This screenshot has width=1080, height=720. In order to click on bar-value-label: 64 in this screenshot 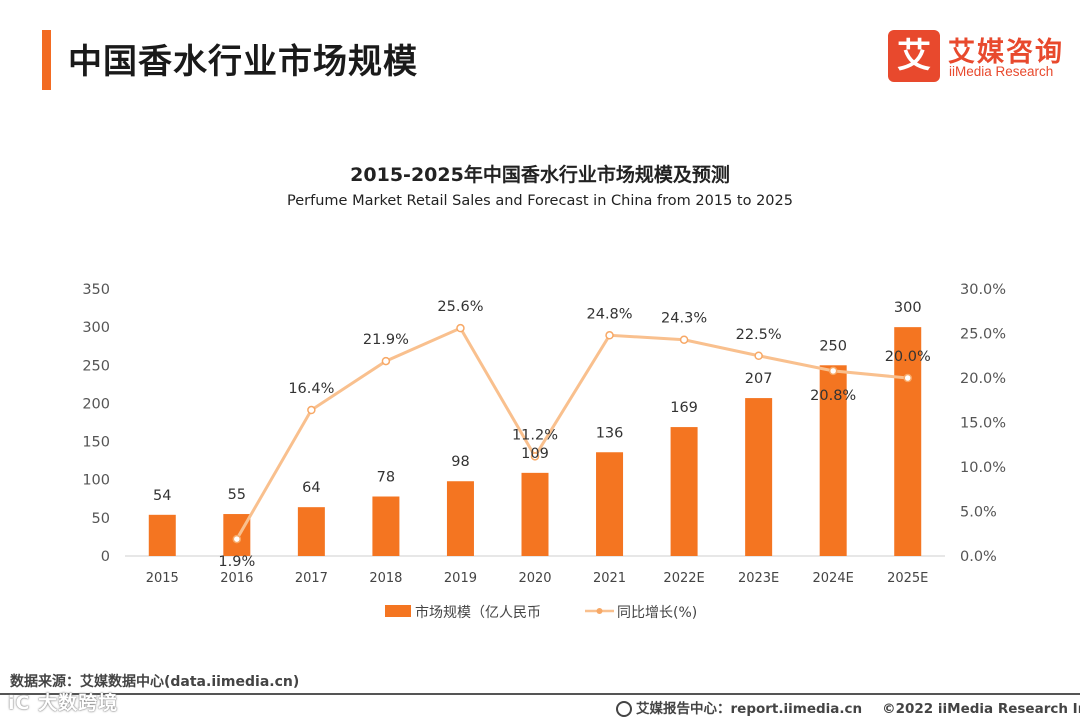, I will do `click(311, 488)`.